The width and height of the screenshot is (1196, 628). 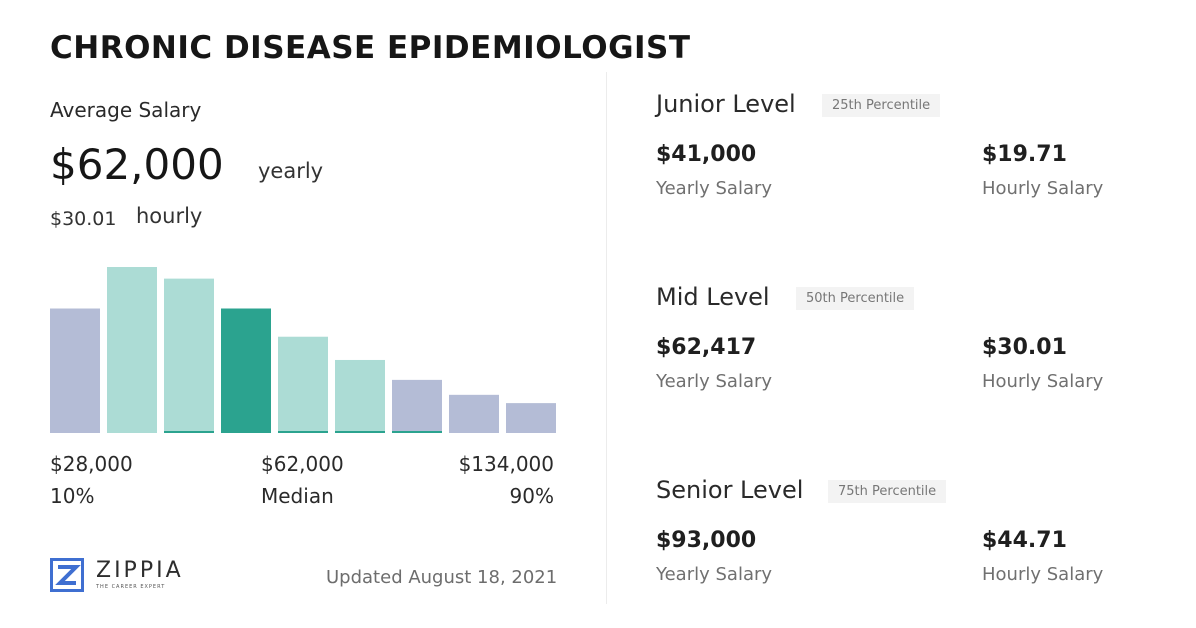 I want to click on level-yearly-salary: $93,000, so click(x=706, y=540).